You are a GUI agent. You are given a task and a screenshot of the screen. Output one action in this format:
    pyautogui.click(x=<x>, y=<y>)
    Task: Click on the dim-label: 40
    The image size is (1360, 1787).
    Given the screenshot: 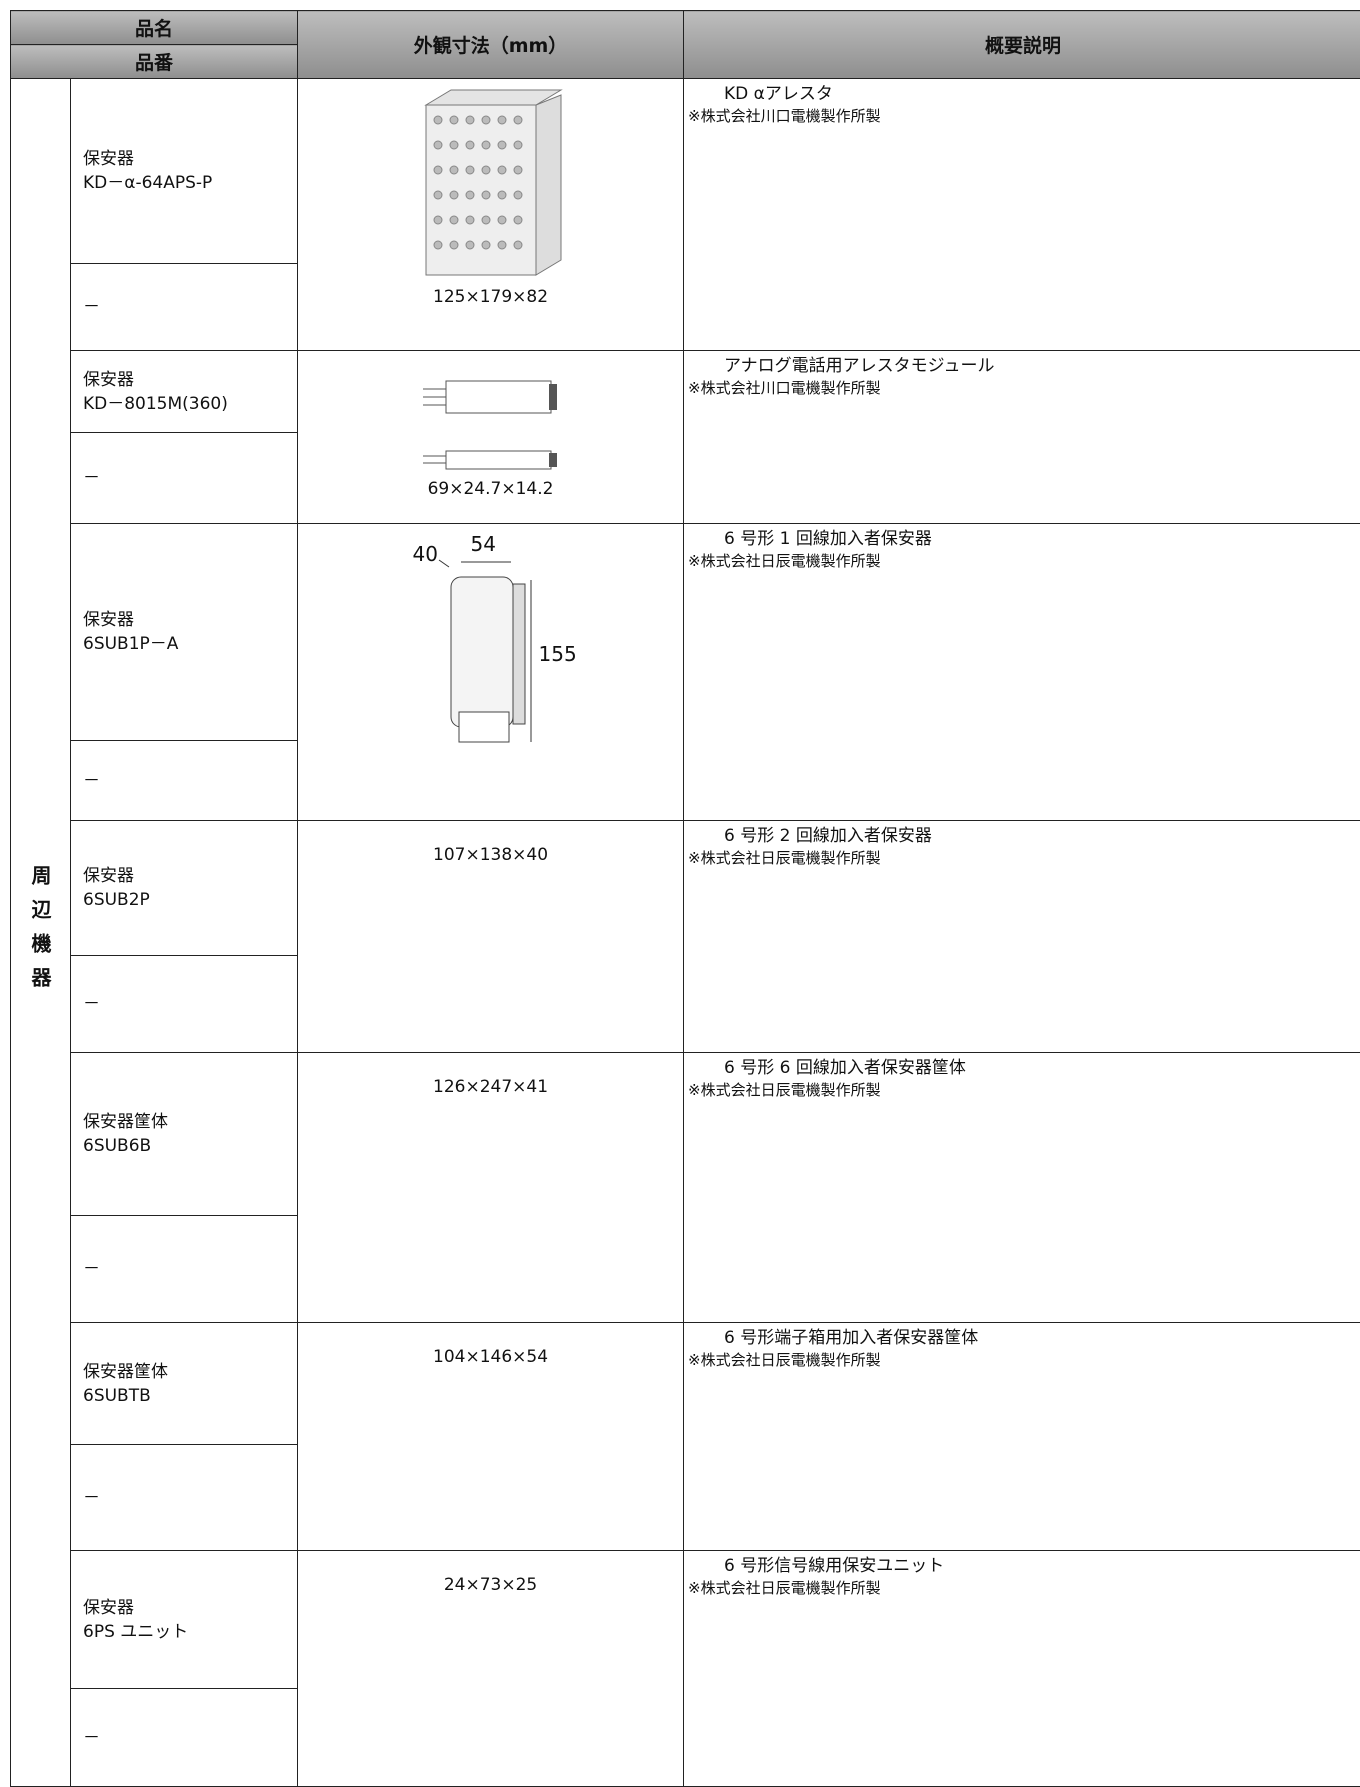 What is the action you would take?
    pyautogui.click(x=425, y=554)
    